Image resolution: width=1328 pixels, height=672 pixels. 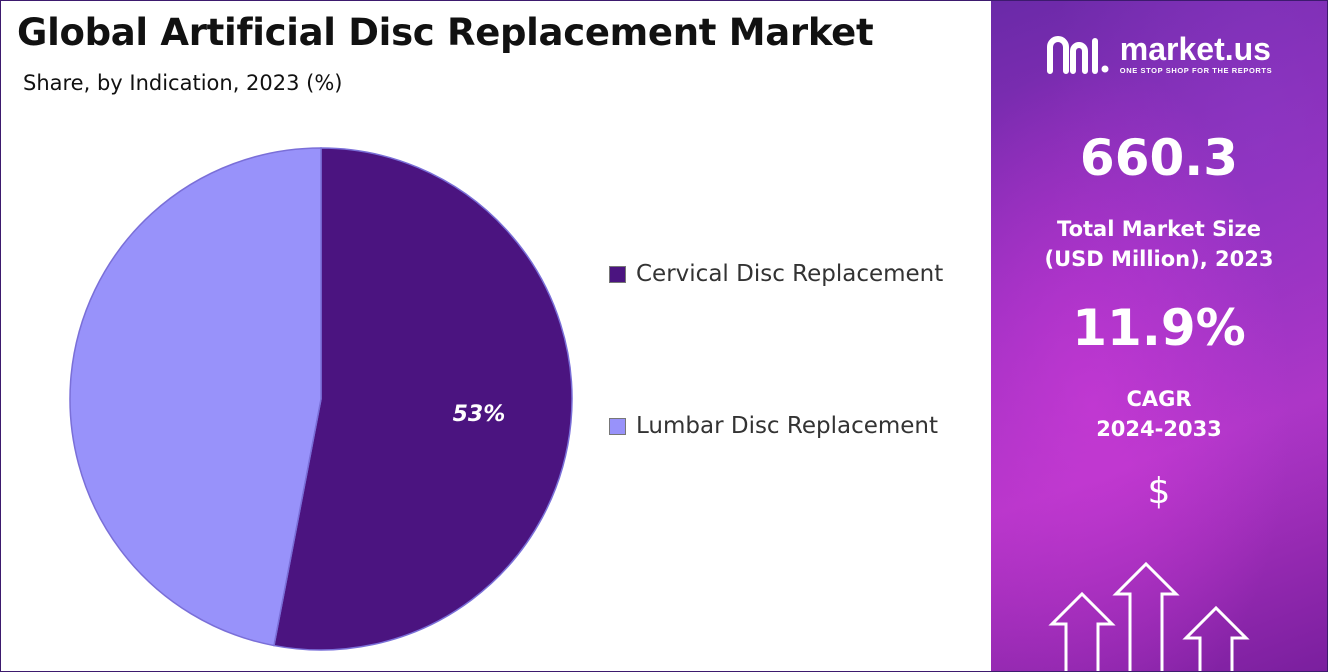 I want to click on market-size-value: 660.3, so click(x=1159, y=158).